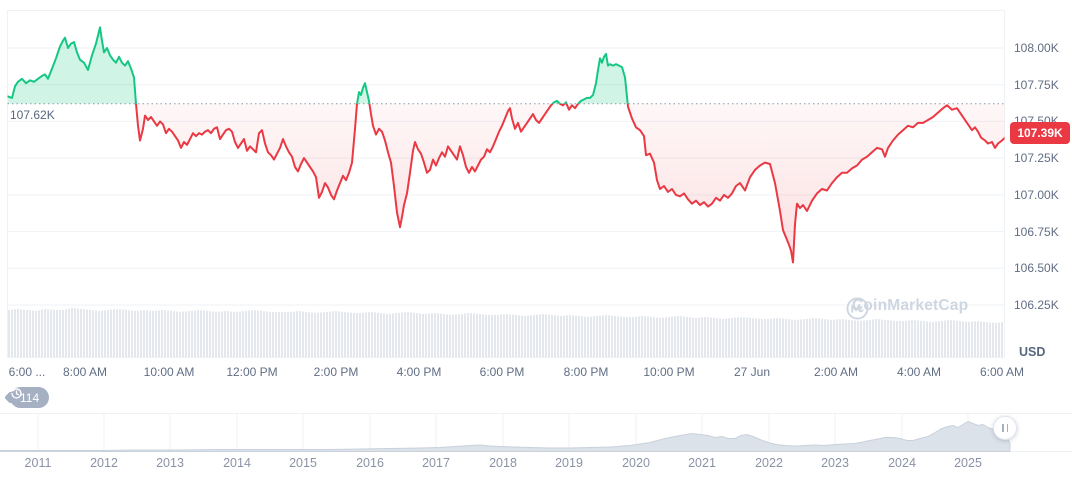 This screenshot has height=477, width=1072. What do you see at coordinates (303, 463) in the screenshot?
I see `year-label: 2015` at bounding box center [303, 463].